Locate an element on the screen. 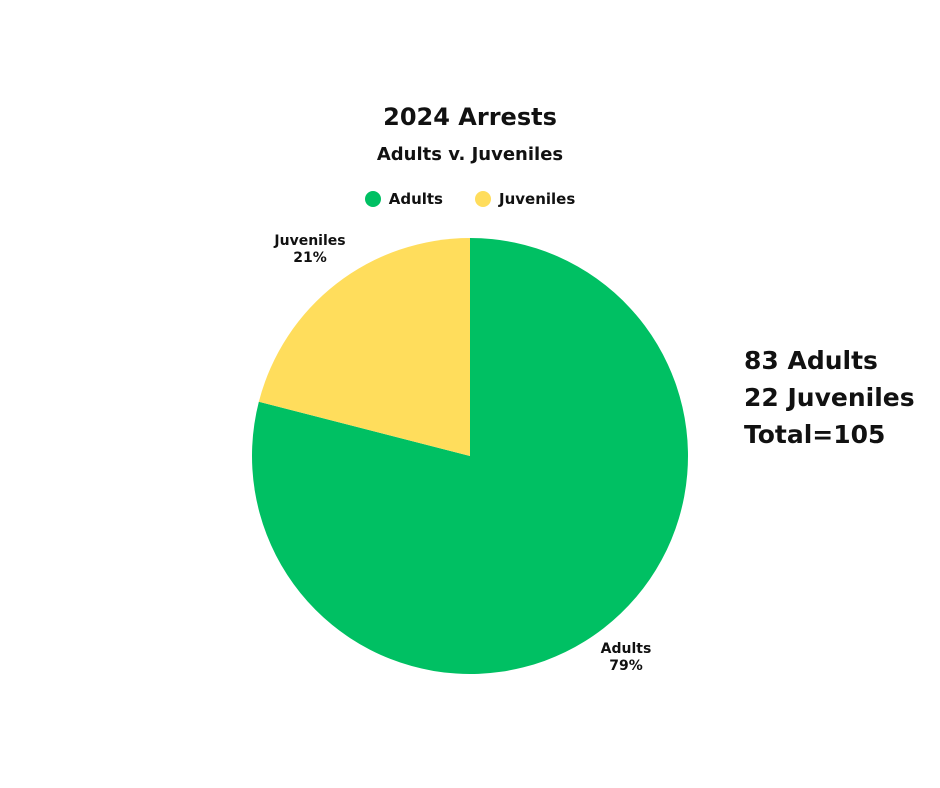 This screenshot has height=788, width=940. slice-label-adults-percent: 79% is located at coordinates (626, 666).